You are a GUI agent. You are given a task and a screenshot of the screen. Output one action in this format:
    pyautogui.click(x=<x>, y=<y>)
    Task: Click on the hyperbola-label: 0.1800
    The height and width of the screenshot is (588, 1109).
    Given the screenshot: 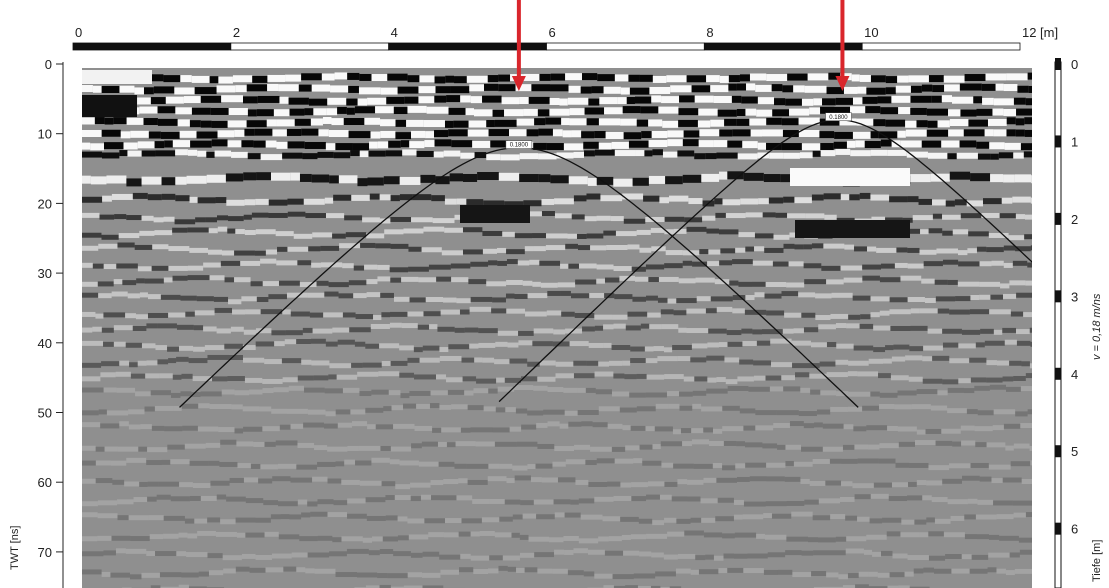 What is the action you would take?
    pyautogui.click(x=519, y=146)
    